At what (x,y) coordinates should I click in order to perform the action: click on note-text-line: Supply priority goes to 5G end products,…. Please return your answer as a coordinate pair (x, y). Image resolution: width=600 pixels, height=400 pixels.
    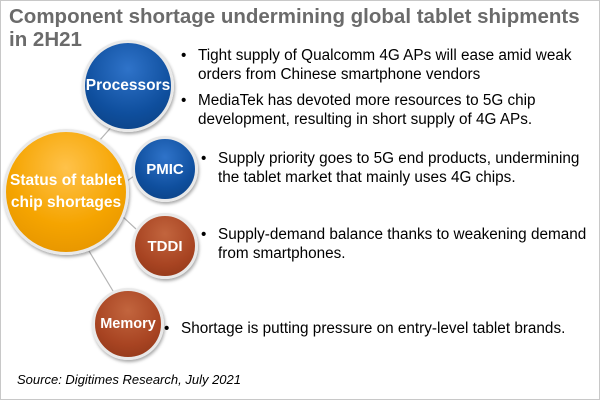
    Looking at the image, I should click on (399, 158).